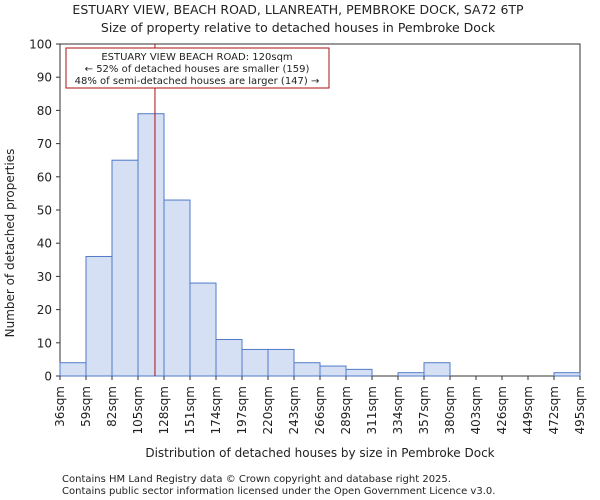 This screenshot has height=500, width=600. I want to click on x-tick-label-426sqm: 426sqm, so click(502, 410).